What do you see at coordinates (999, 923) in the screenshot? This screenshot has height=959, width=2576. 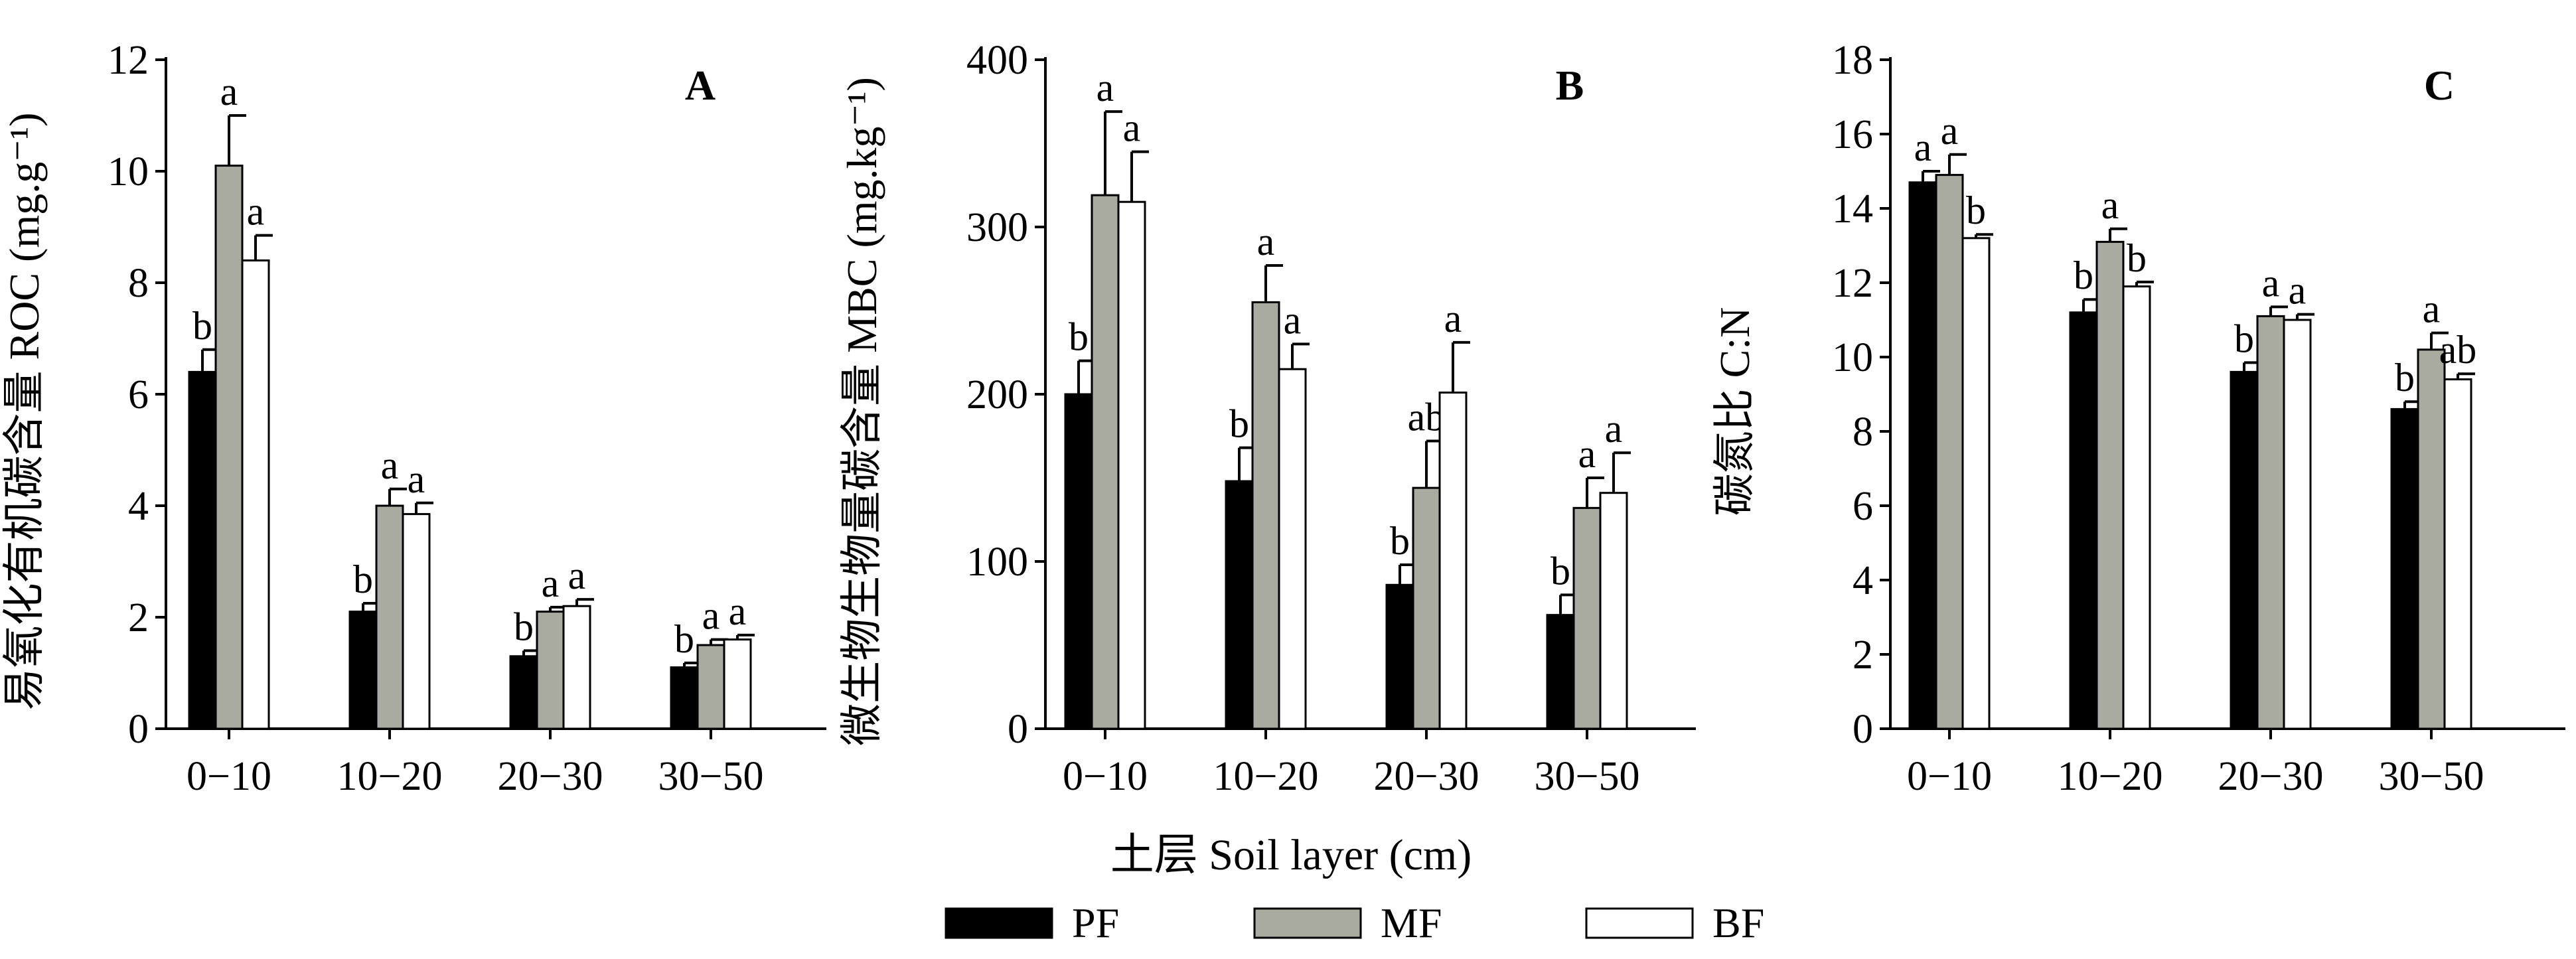 I see `legend-swatch-pf` at bounding box center [999, 923].